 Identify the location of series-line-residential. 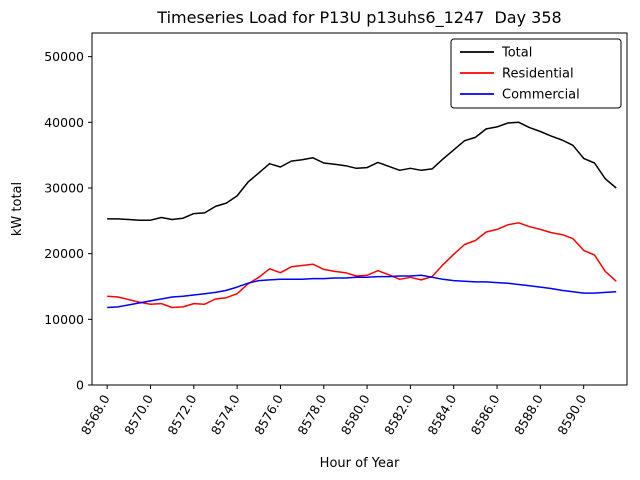
(362, 265).